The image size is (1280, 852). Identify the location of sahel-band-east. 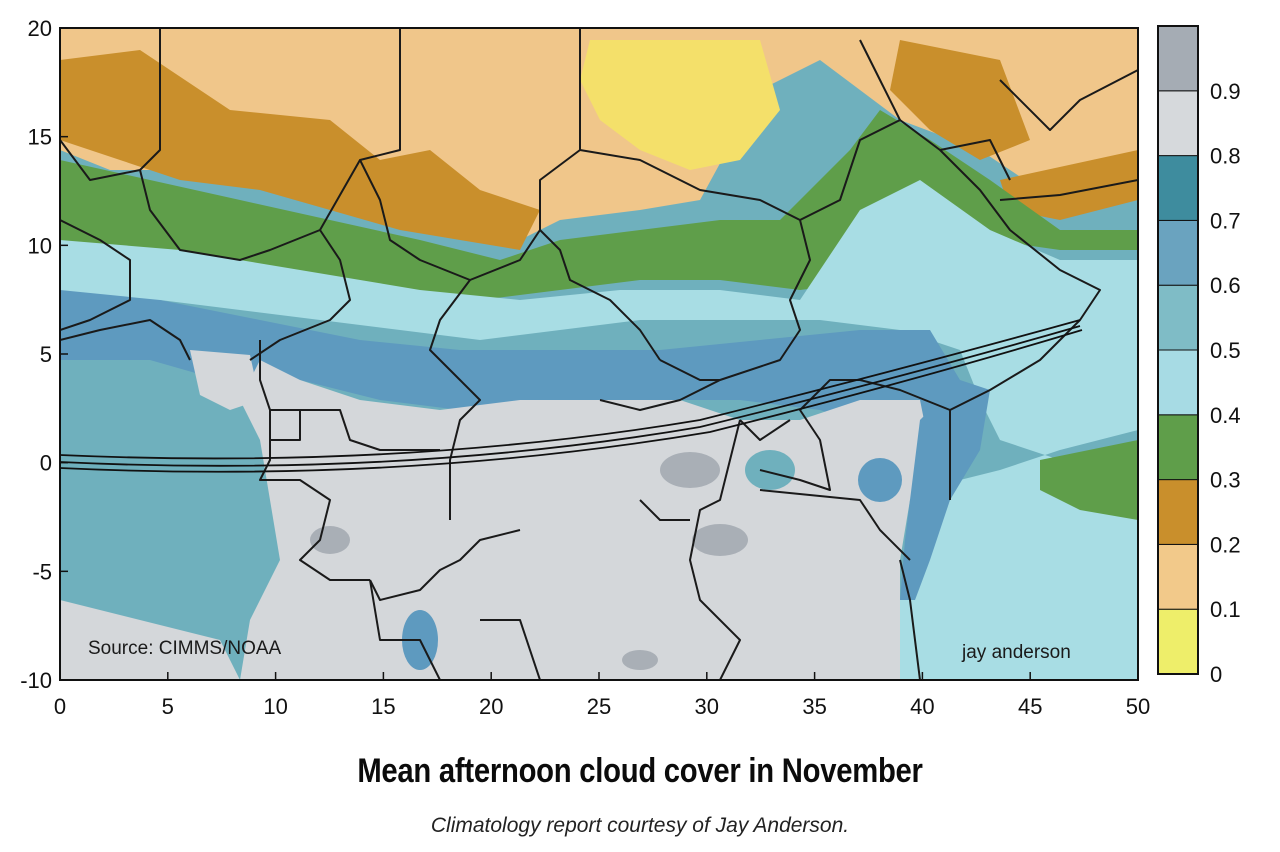
(960, 100).